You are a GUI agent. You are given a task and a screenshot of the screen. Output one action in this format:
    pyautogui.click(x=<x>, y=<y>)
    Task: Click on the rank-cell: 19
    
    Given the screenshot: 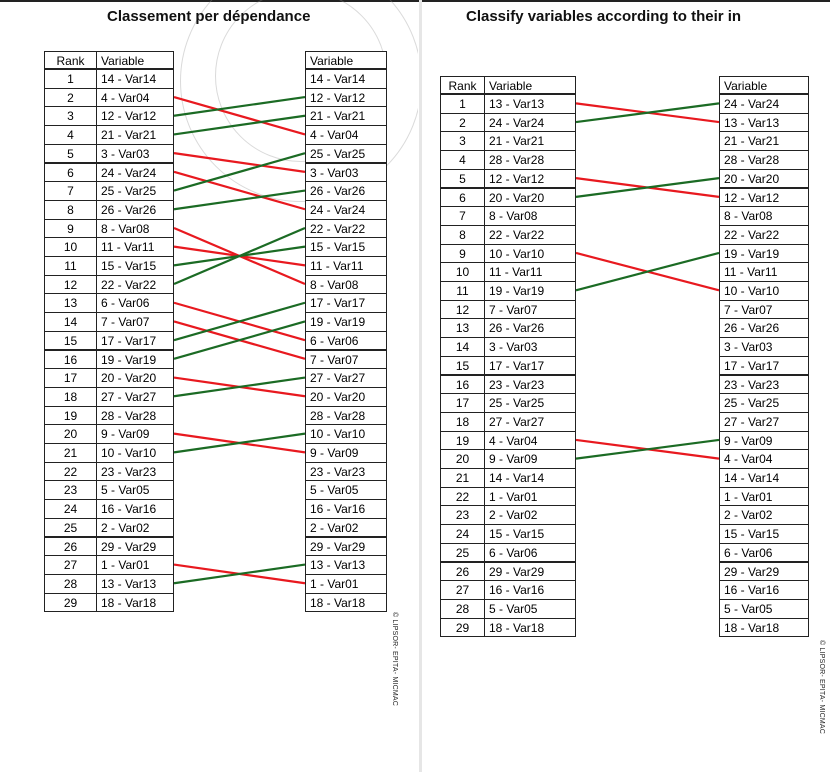 What is the action you would take?
    pyautogui.click(x=70, y=415)
    